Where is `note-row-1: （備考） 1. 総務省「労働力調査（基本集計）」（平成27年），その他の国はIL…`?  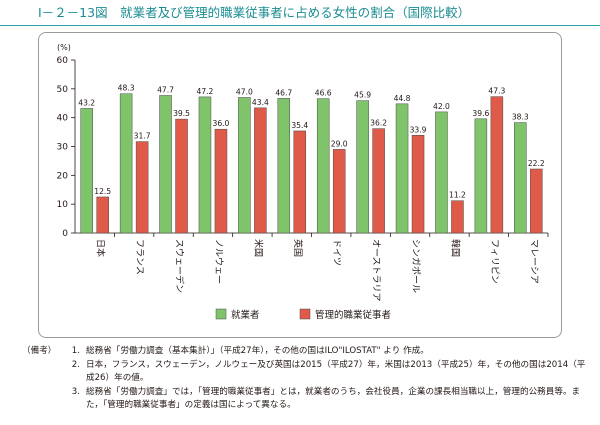
note-row-1: （備考） 1. 総務省「労働力調査（基本集計）」（平成27年），その他の国はIL… is located at coordinates (307, 352).